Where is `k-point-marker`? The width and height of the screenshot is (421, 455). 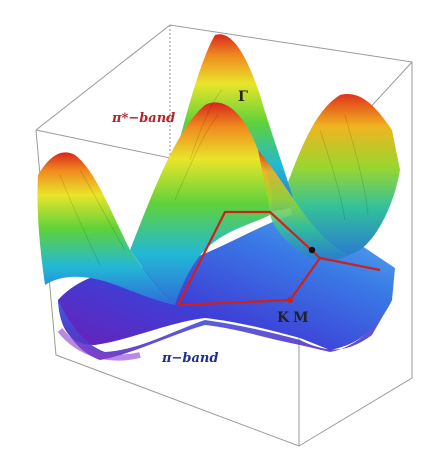
k-point-marker is located at coordinates (290, 300).